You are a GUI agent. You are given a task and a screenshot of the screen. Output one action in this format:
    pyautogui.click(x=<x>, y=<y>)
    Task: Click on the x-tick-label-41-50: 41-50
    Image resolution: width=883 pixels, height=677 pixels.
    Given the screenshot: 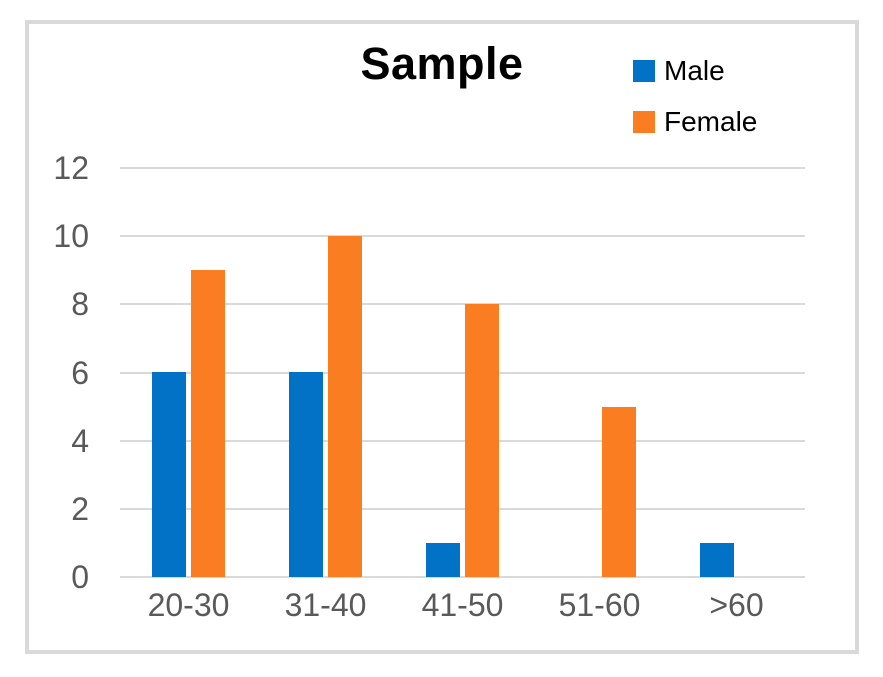 What is the action you would take?
    pyautogui.click(x=462, y=605)
    